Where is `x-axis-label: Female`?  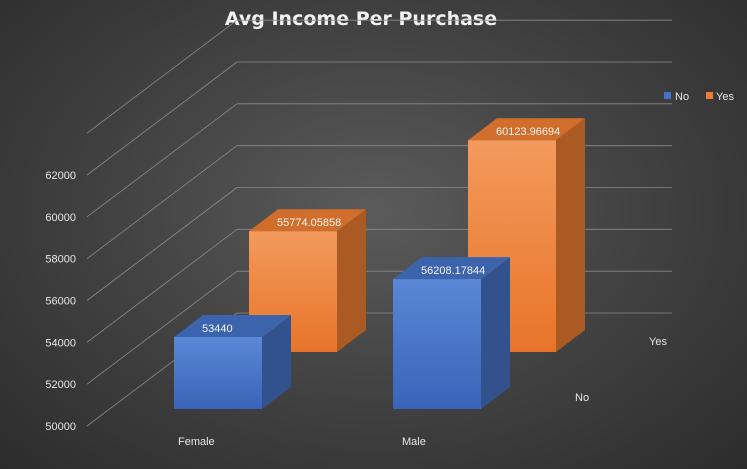
x-axis-label: Female is located at coordinates (196, 442).